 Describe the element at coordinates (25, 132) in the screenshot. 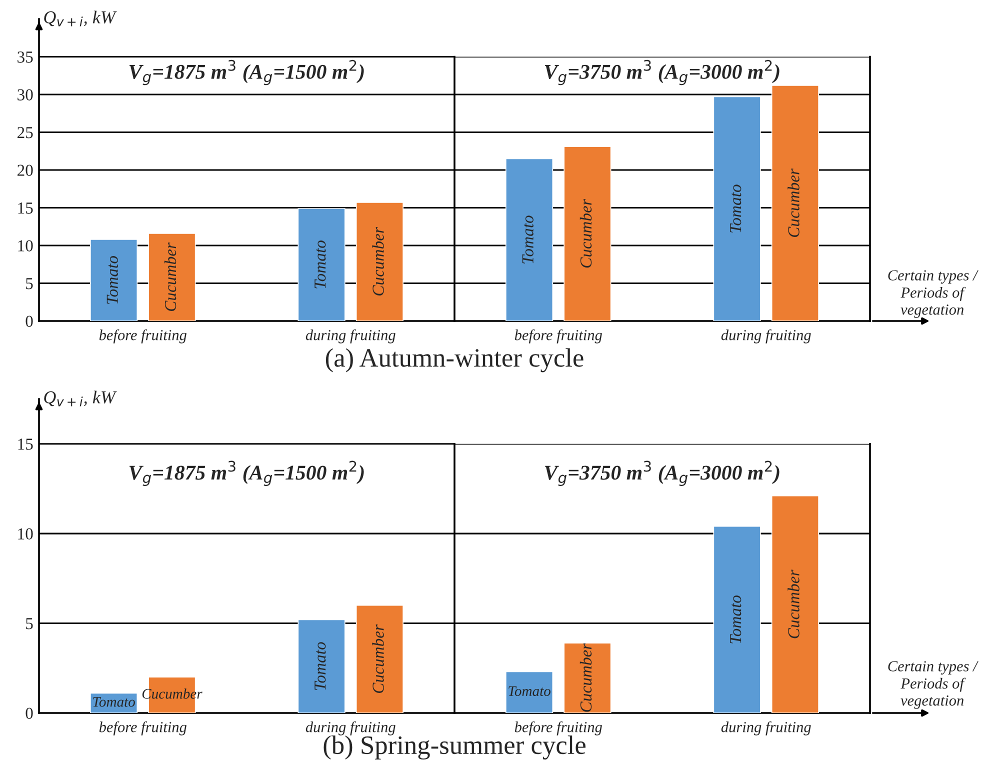

I see `y-tick-label: 25` at that location.